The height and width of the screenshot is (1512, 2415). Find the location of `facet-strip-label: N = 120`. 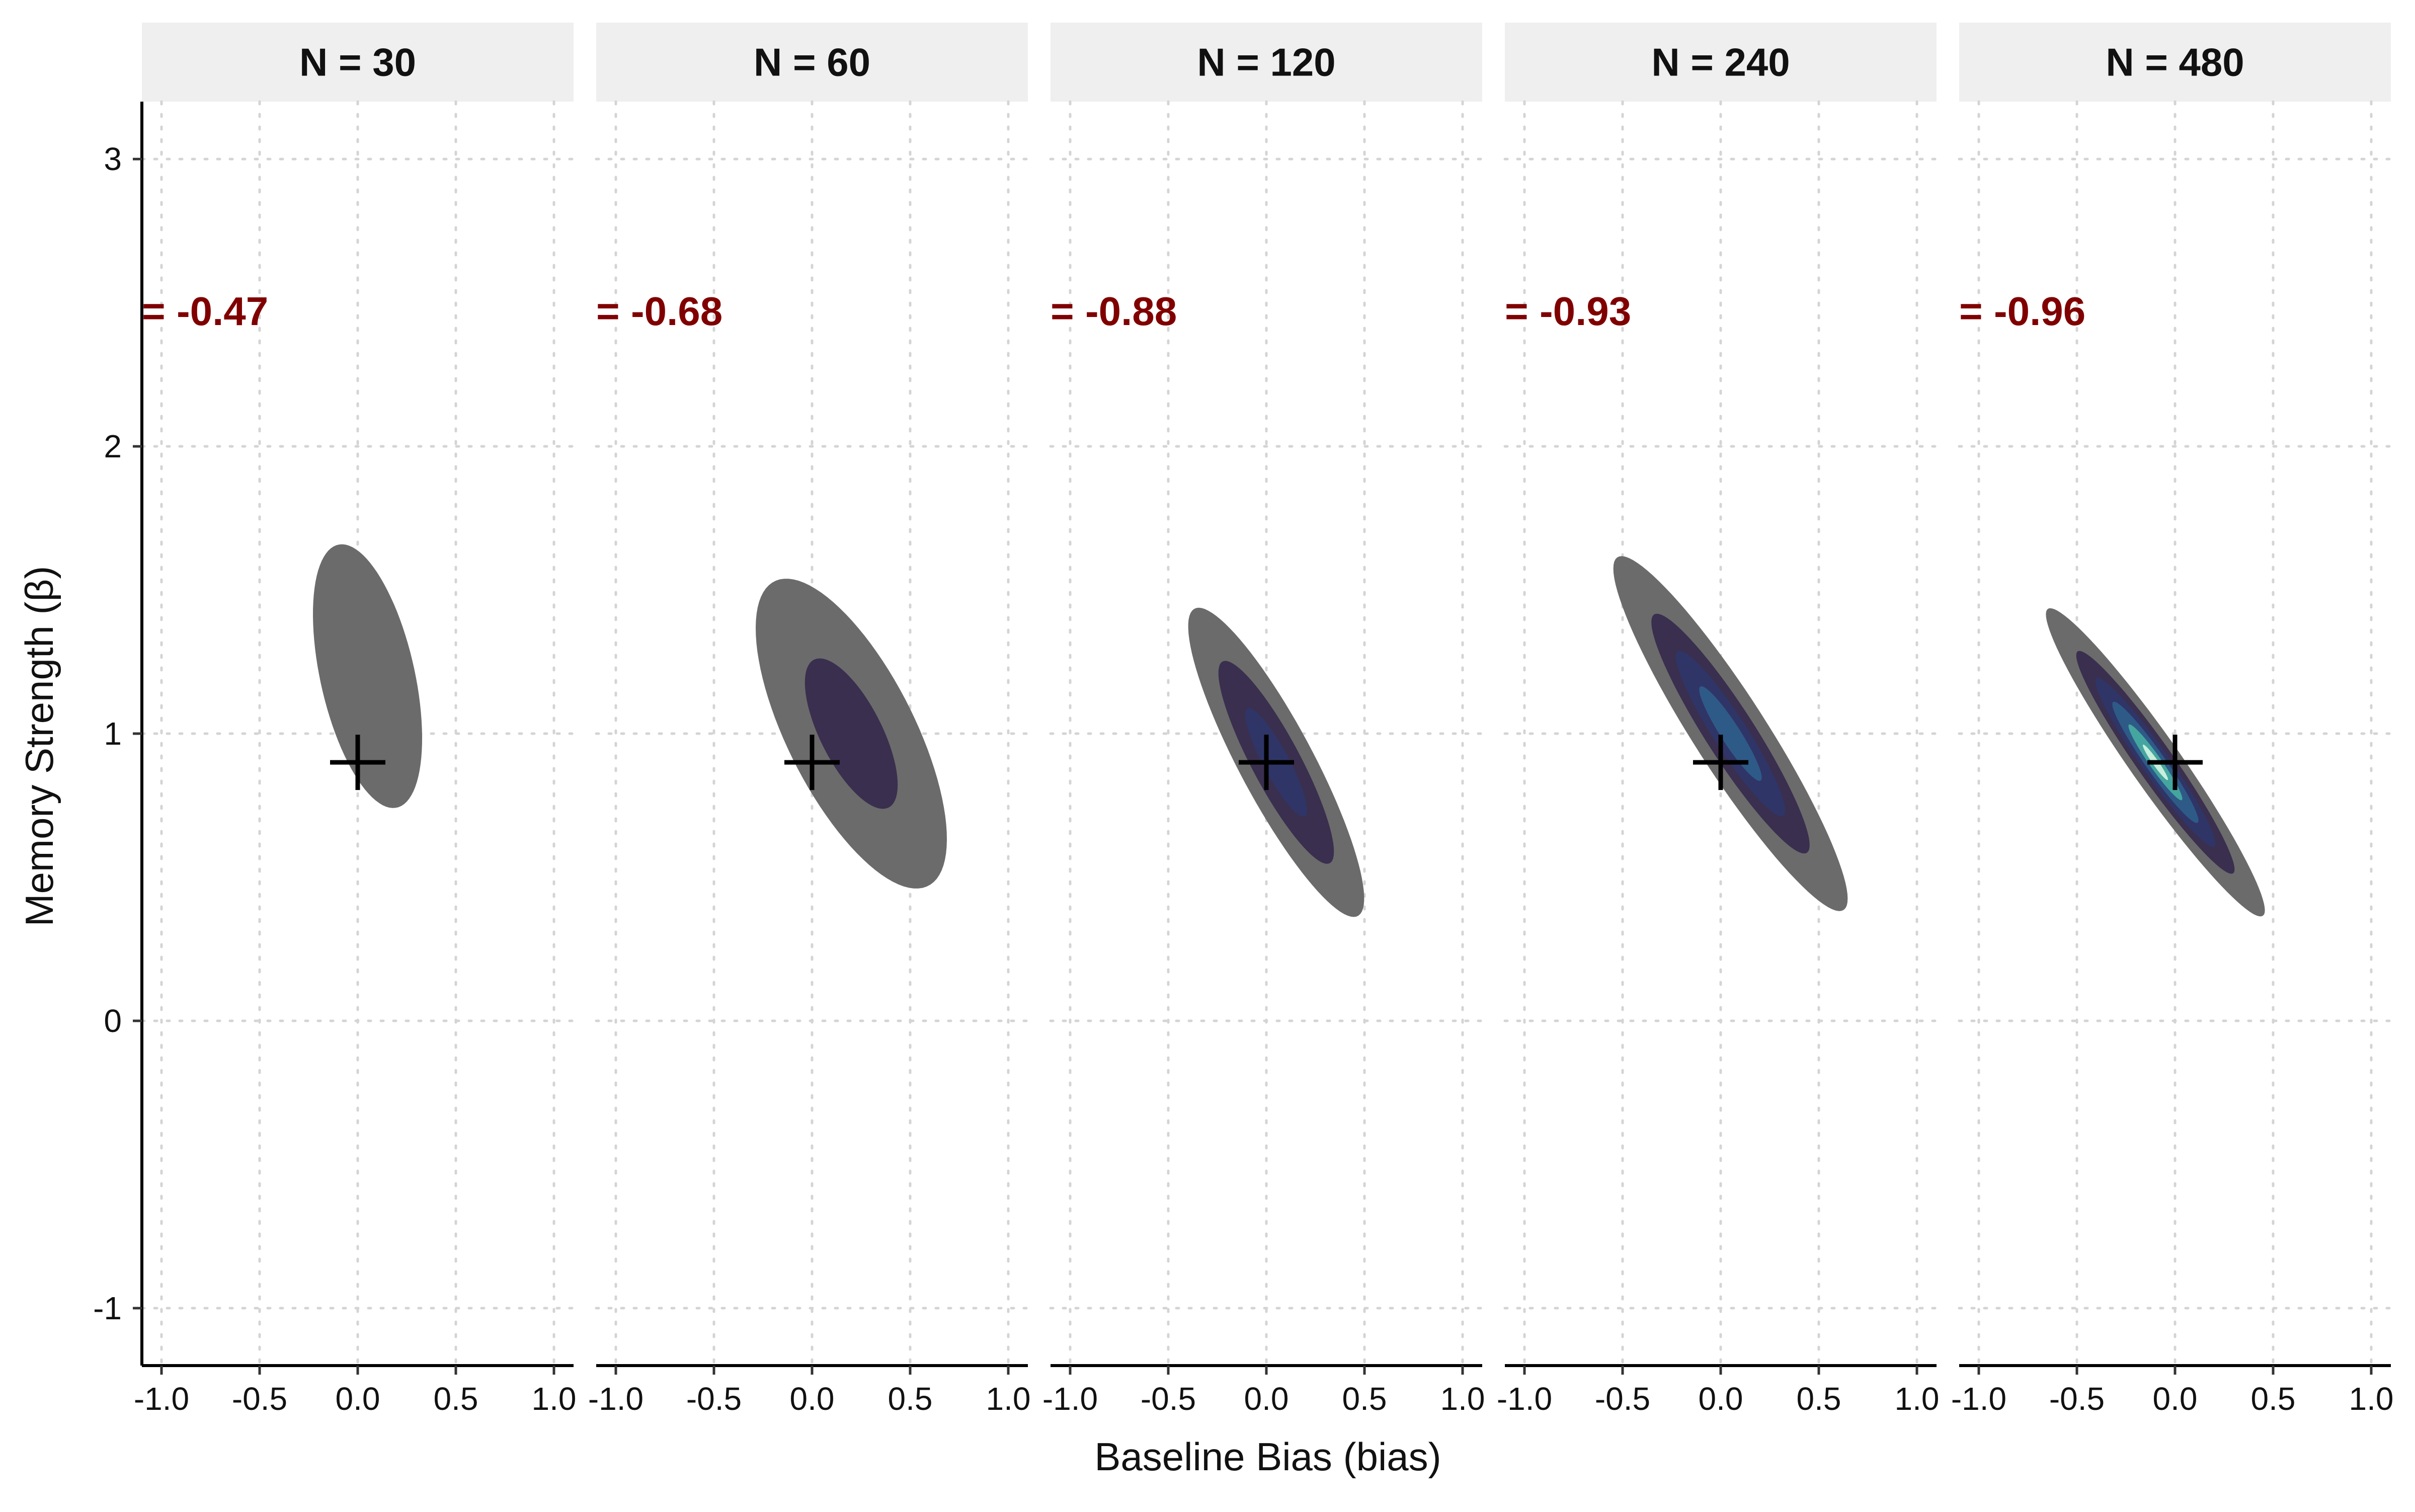

facet-strip-label: N = 120 is located at coordinates (1266, 62).